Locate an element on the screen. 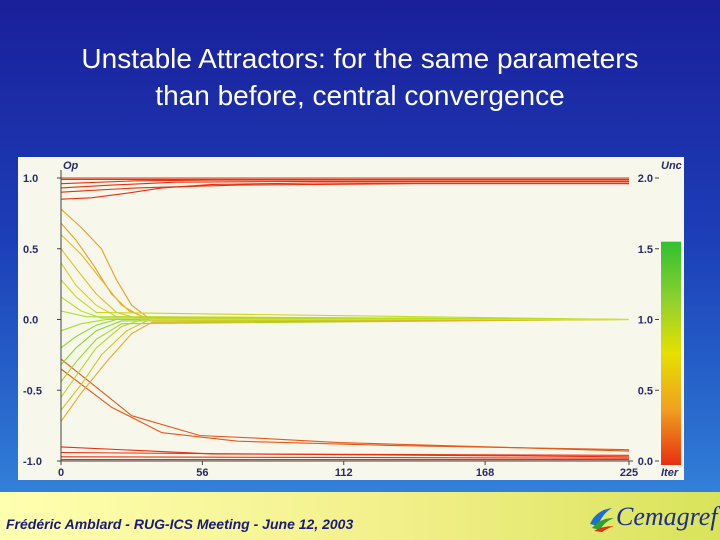  x-tick-label-4: 225 is located at coordinates (629, 473).